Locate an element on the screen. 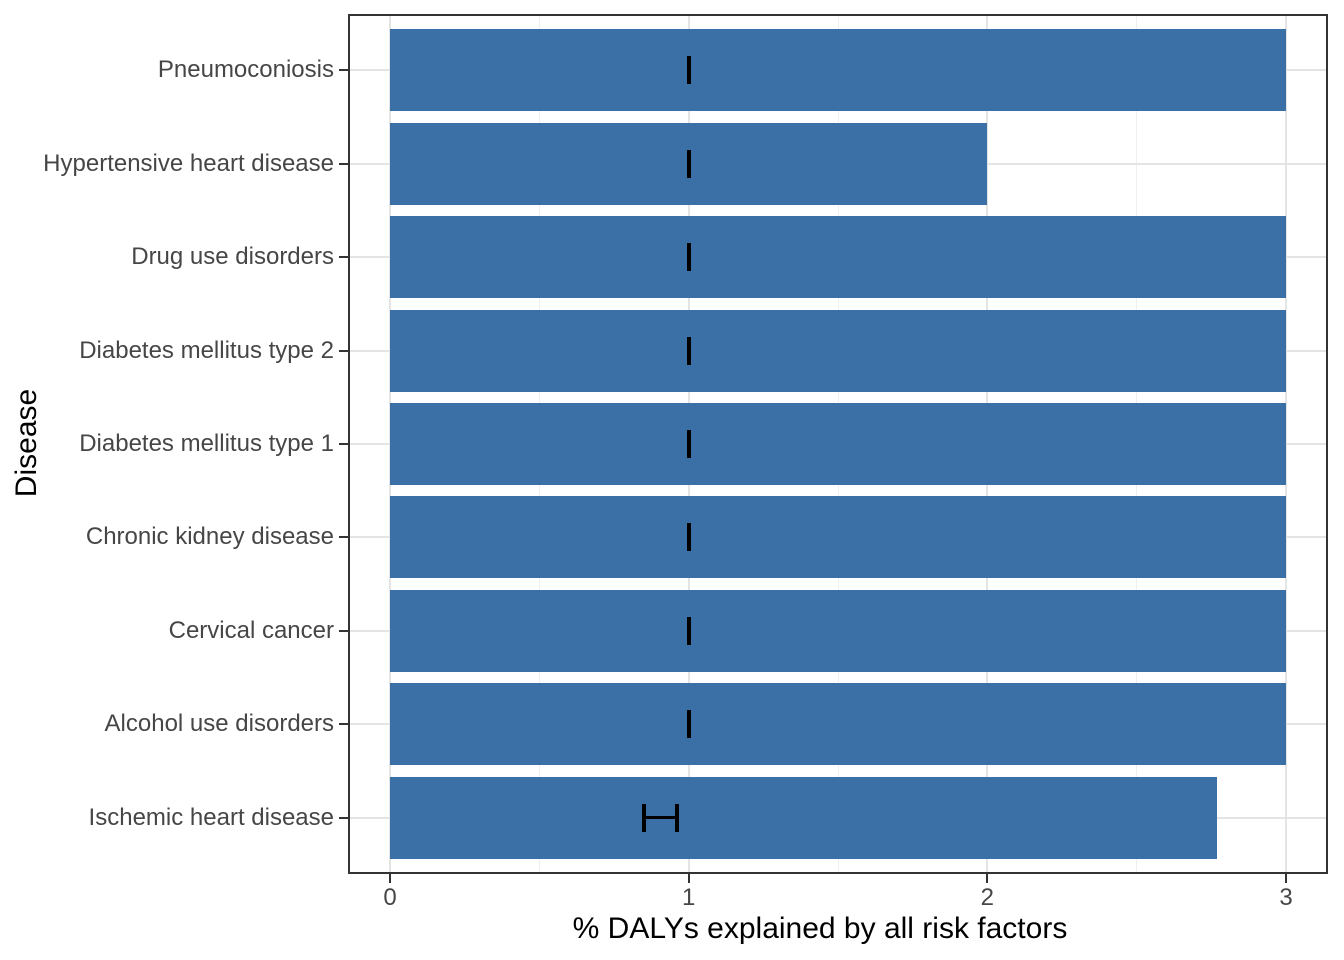  error-bar-line is located at coordinates (660, 818).